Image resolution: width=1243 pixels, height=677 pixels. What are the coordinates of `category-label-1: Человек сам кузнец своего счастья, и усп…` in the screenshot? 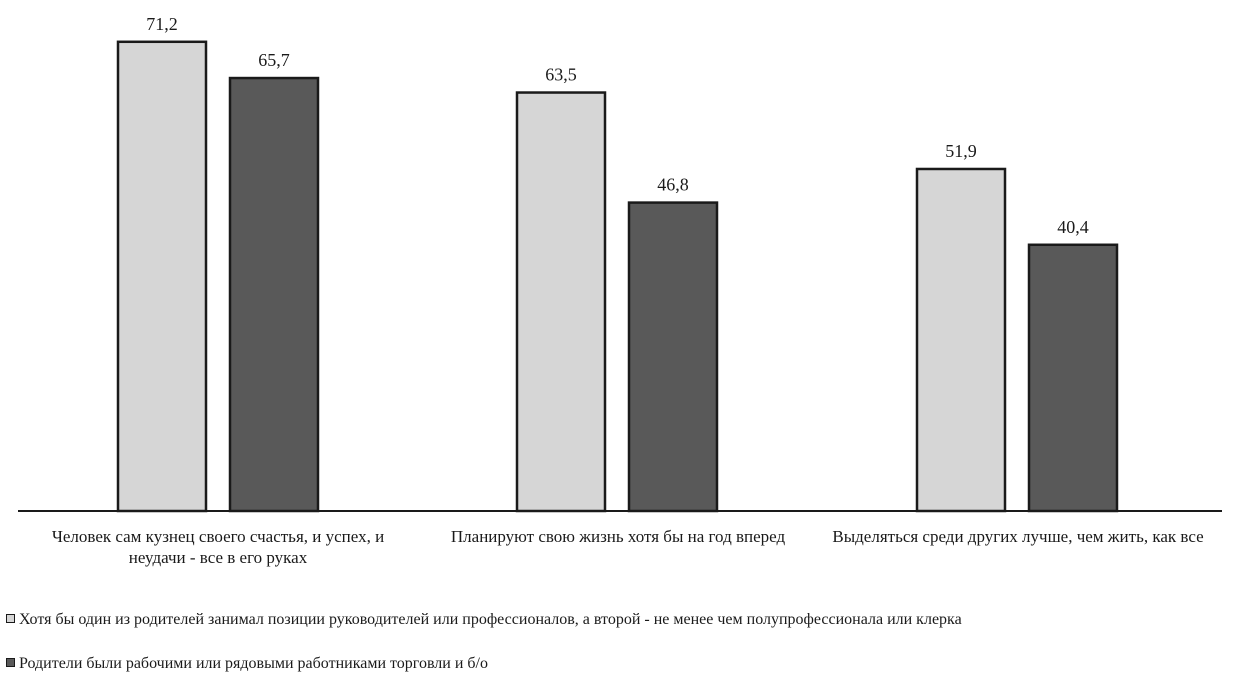 It's located at (218, 547).